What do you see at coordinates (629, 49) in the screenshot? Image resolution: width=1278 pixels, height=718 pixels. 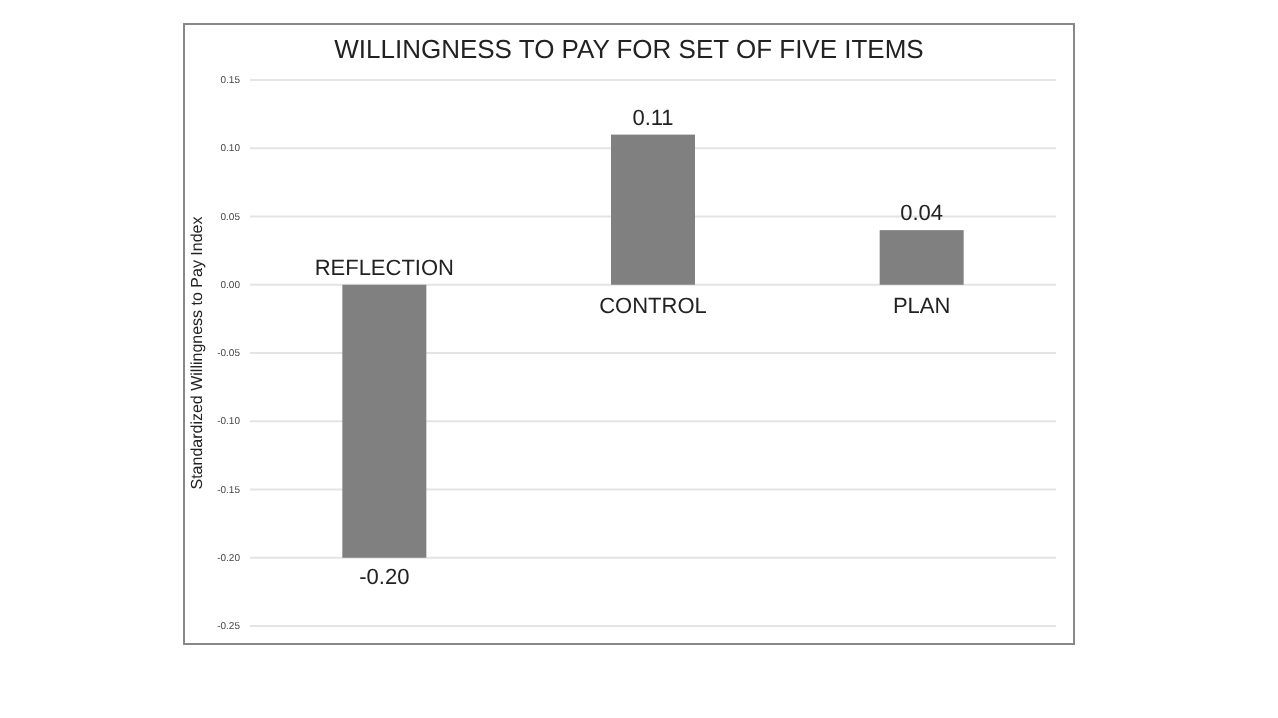 I see `chart-title: WILLINGNESS TO PAY FOR SET OF FIVE ITEMS` at bounding box center [629, 49].